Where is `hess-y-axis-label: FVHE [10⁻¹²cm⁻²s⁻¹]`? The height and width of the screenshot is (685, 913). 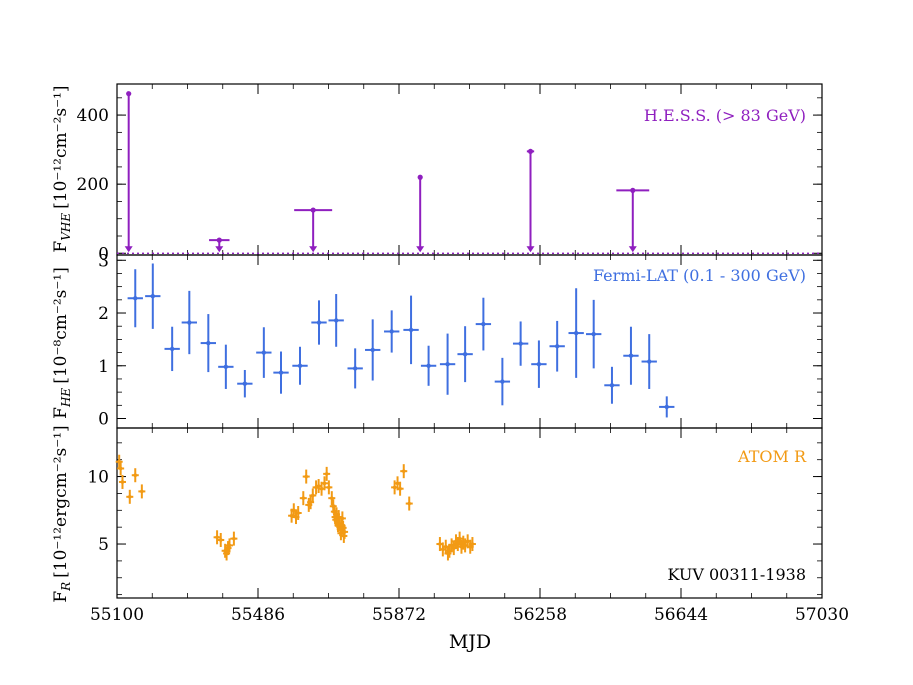 hess-y-axis-label: FVHE [10⁻¹²cm⁻²s⁻¹] is located at coordinates (62, 168).